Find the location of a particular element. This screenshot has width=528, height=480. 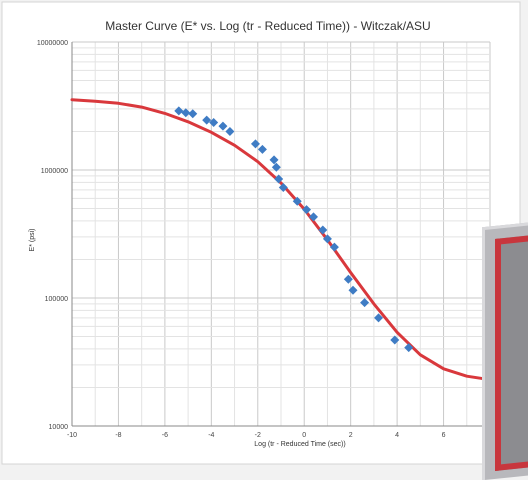

y-tick-label: 100000 is located at coordinates (56, 299).